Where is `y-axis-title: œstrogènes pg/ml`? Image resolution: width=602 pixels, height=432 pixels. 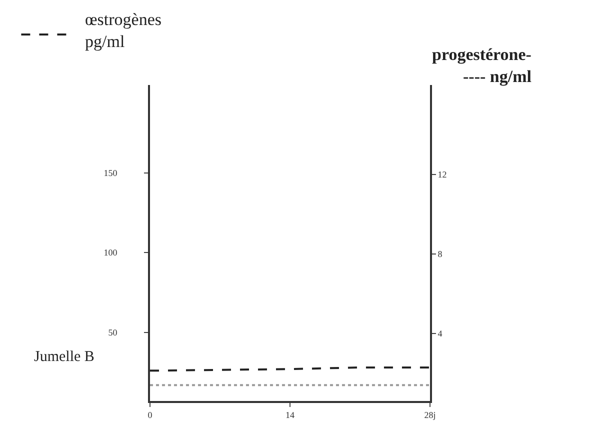
y-axis-title: œstrogènes pg/ml is located at coordinates (123, 31).